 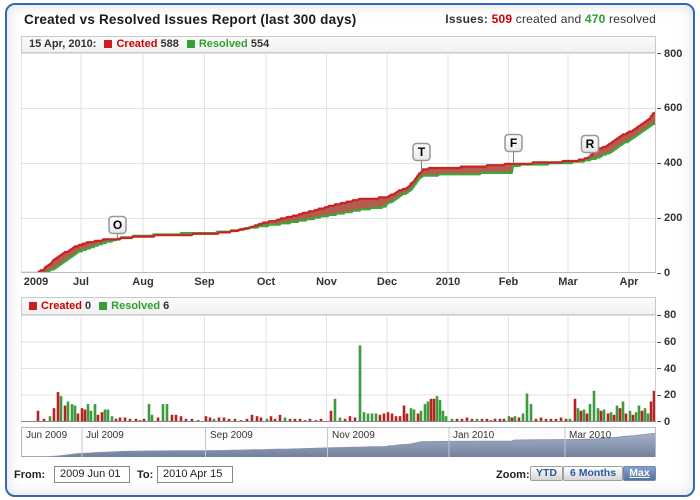 I want to click on svg-text: T, so click(x=422, y=152).